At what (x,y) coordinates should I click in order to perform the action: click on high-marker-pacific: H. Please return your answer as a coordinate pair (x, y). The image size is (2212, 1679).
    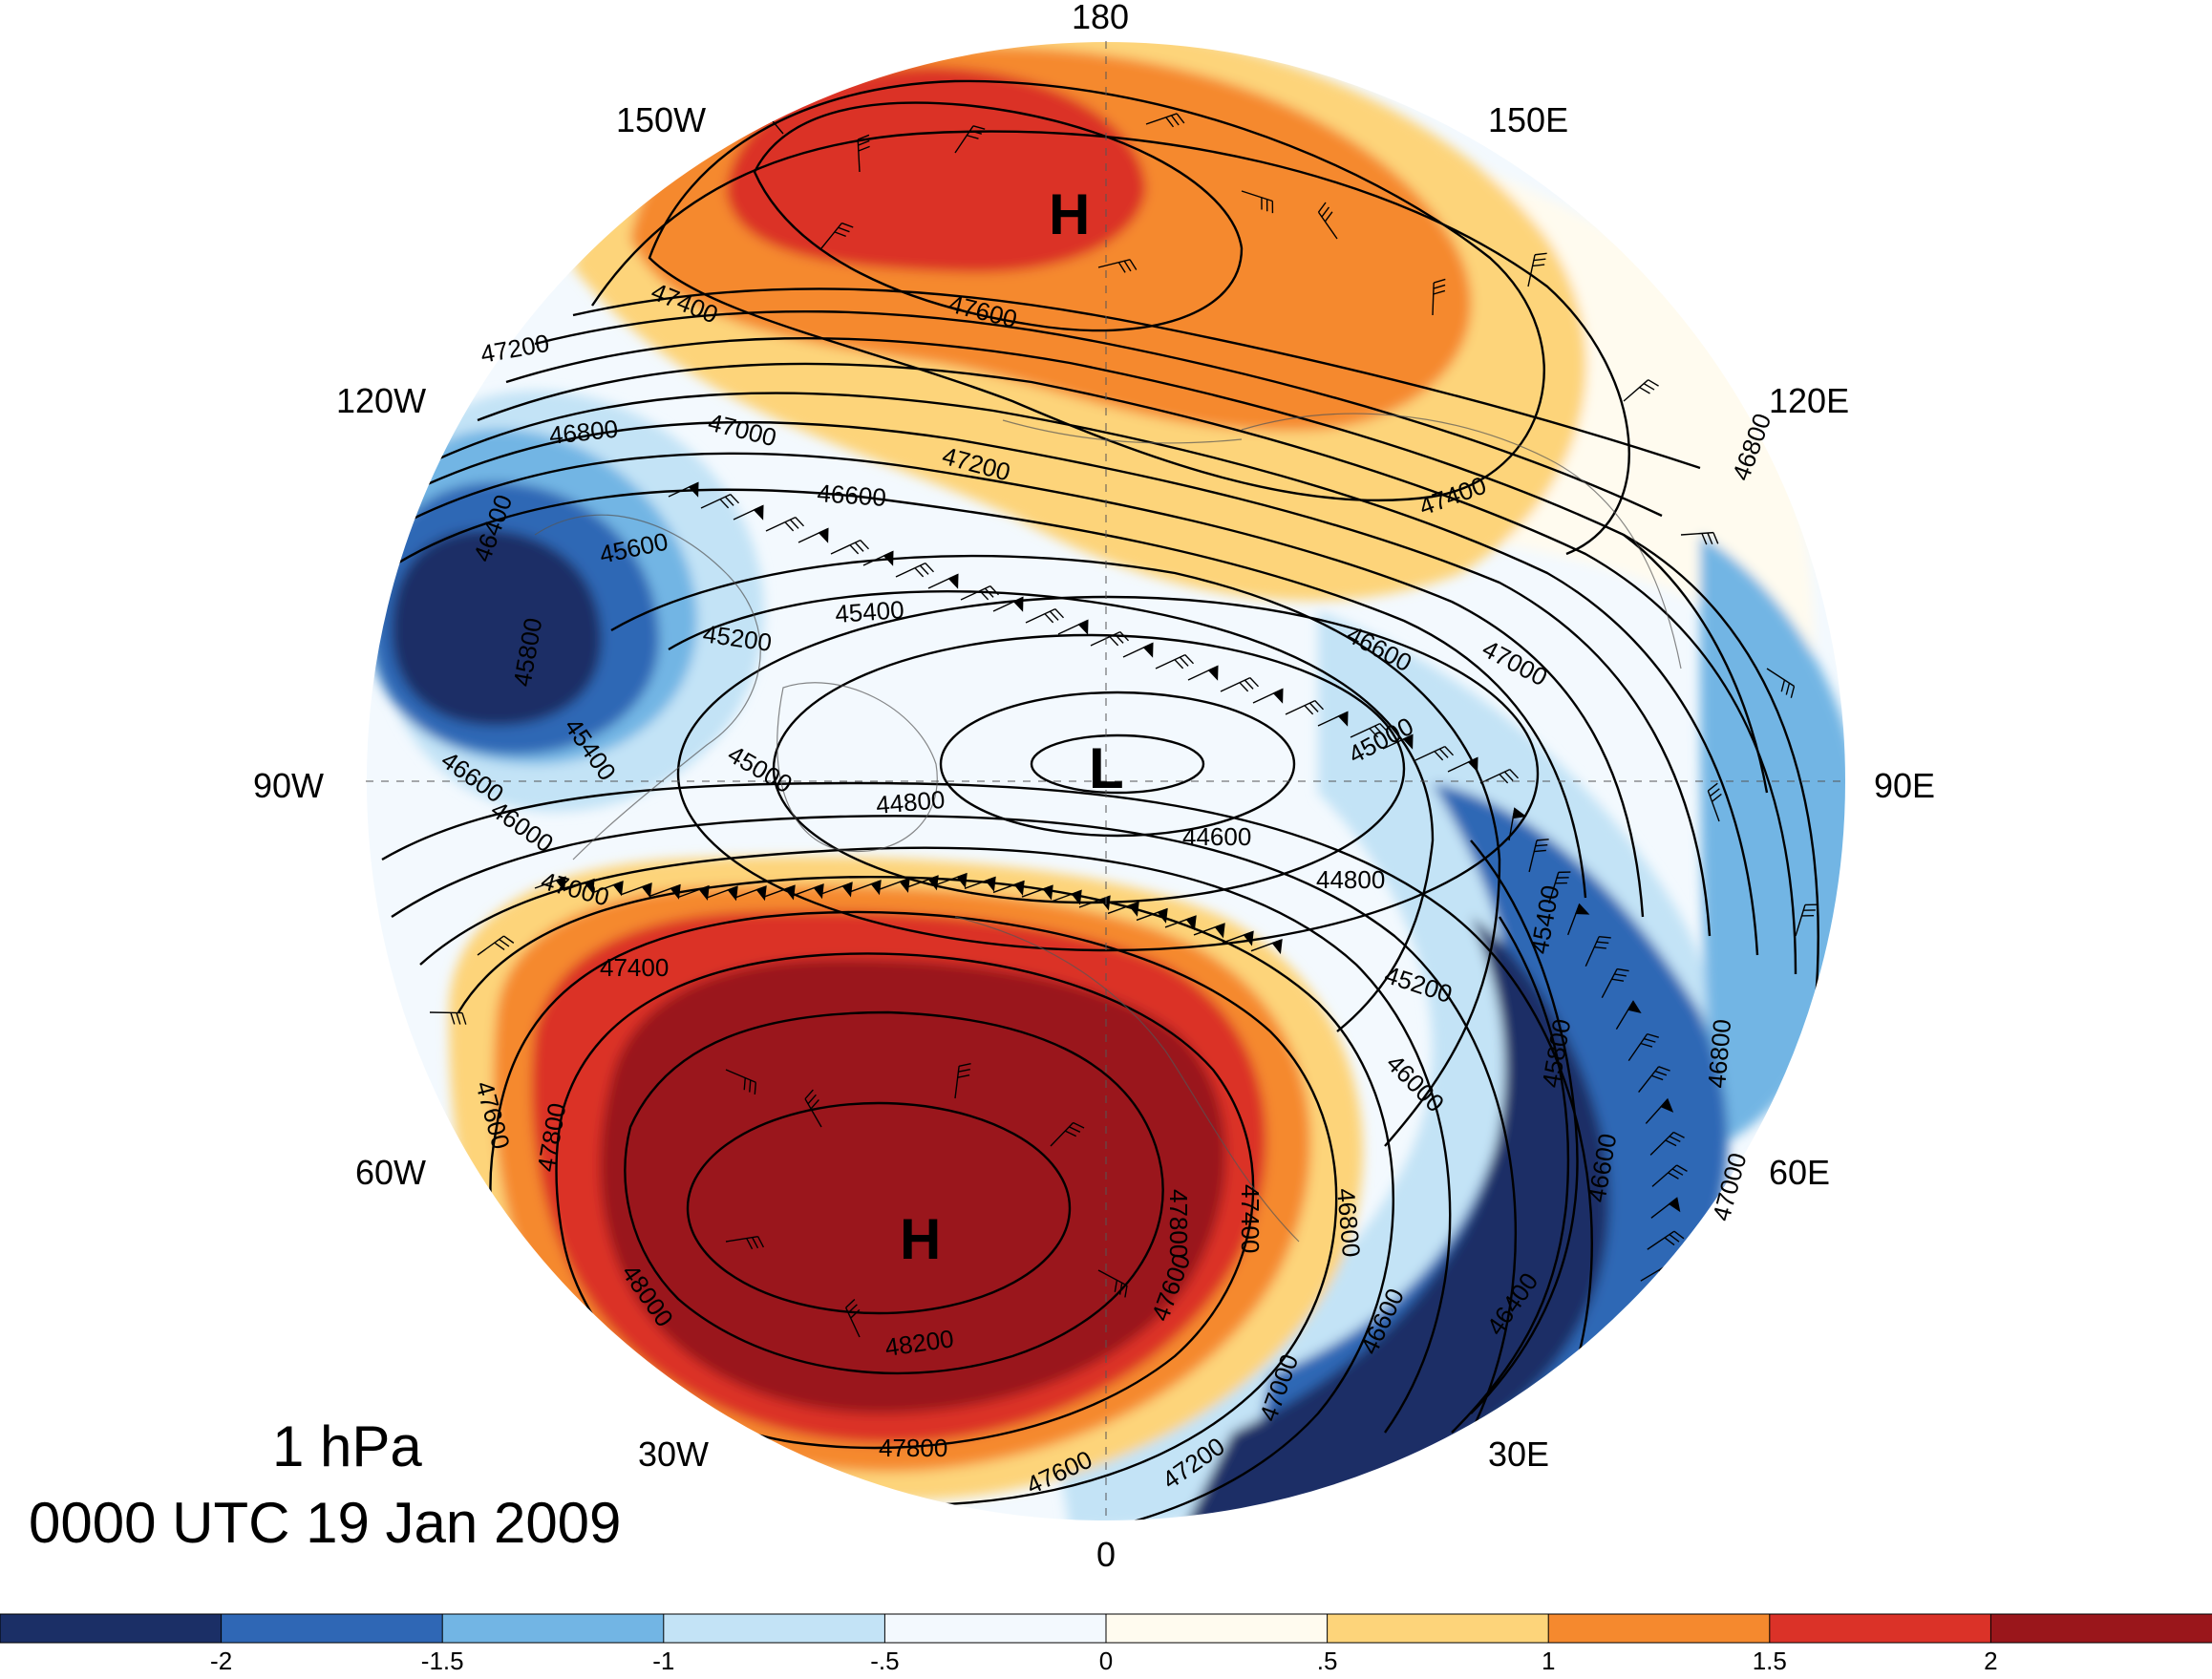
    Looking at the image, I should click on (1069, 214).